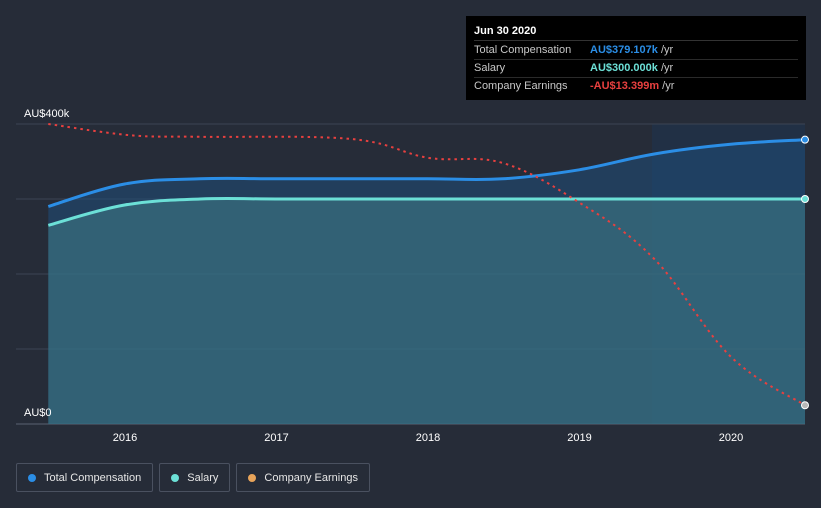  I want to click on x-axis-ticks: 2016 2017 2018 2019 2020, so click(428, 438).